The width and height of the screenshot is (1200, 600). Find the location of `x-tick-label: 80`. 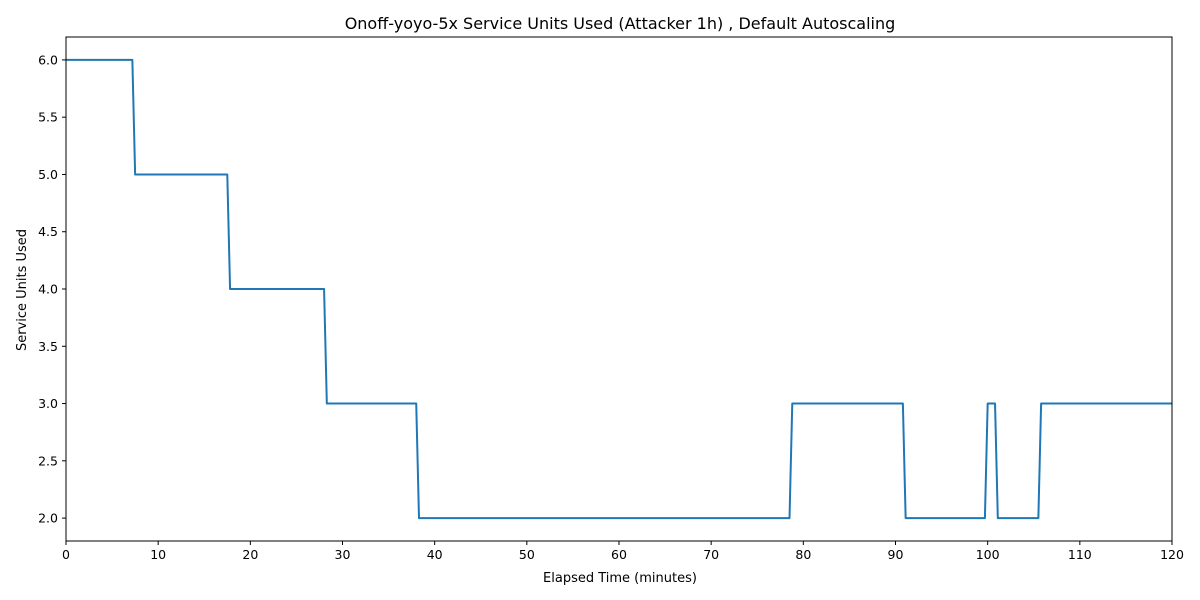

x-tick-label: 80 is located at coordinates (803, 554).